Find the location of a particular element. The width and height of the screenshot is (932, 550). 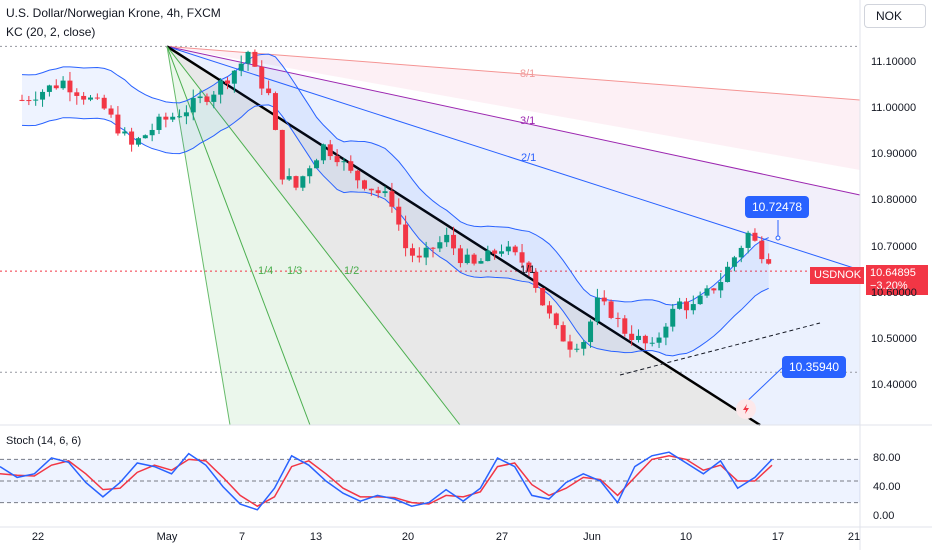

price-tick-label: 10.60000 is located at coordinates (894, 292).